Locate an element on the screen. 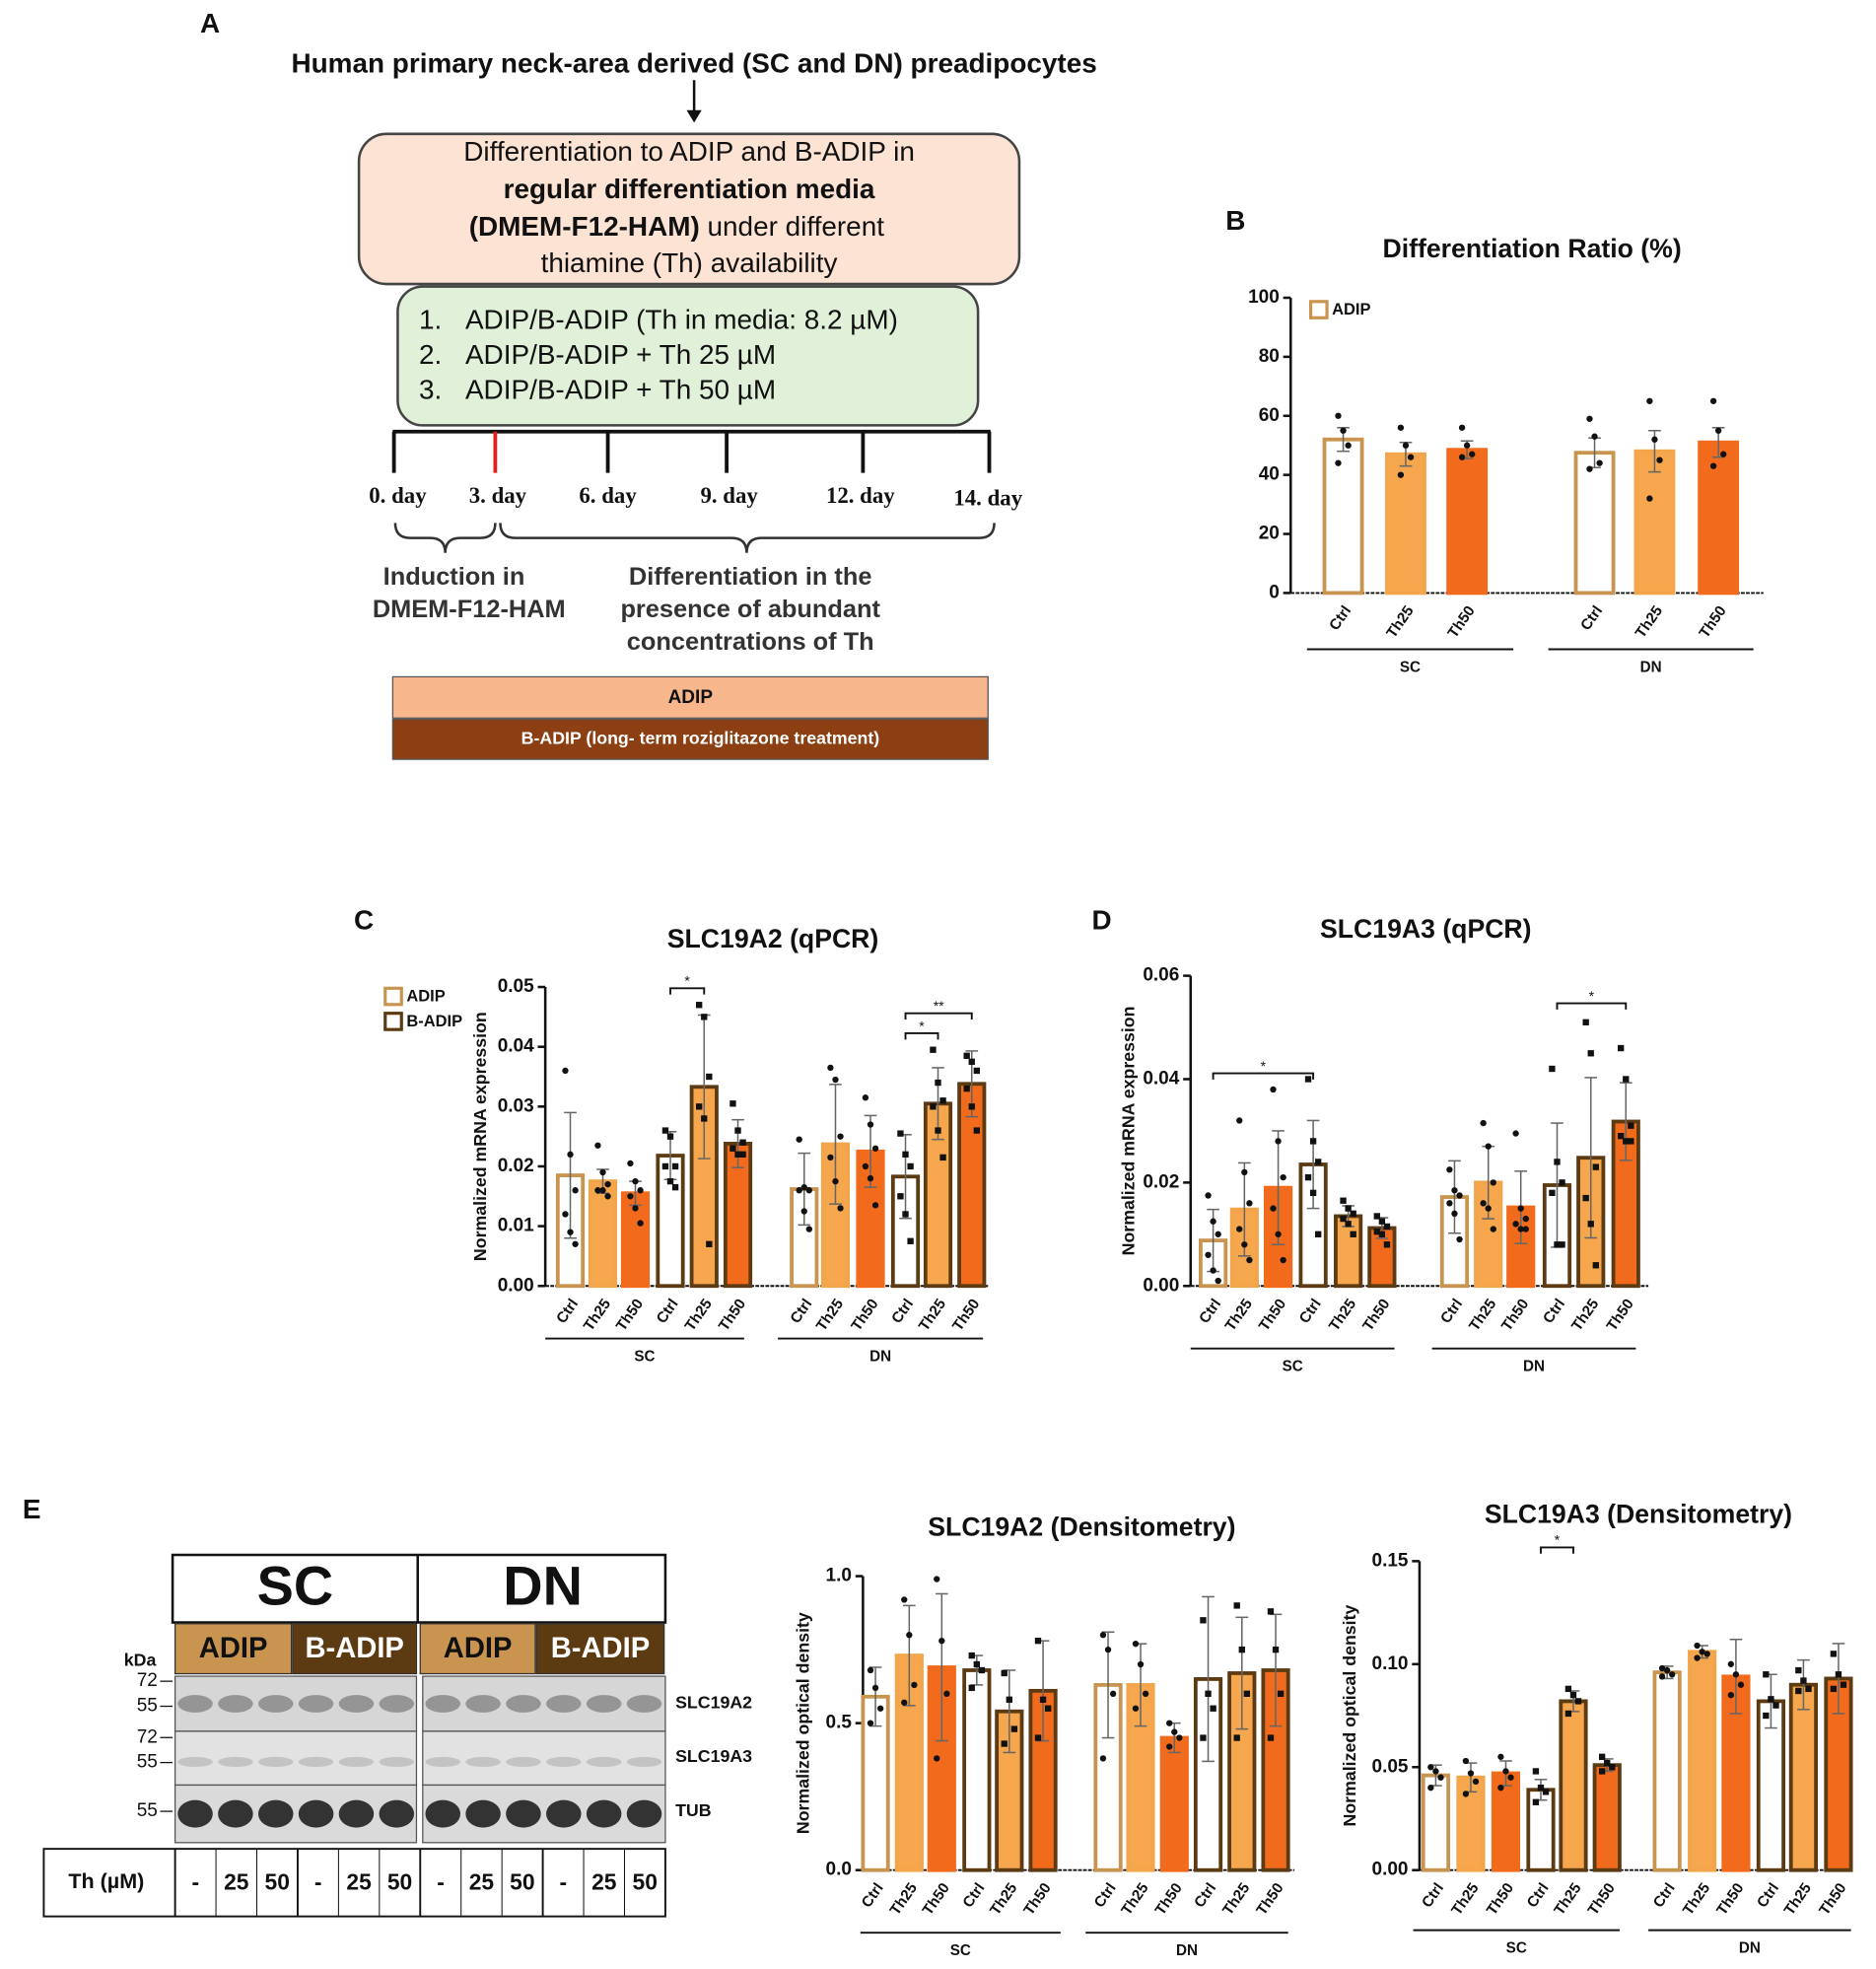  chart-title: SLC19A3 (qPCR) is located at coordinates (1426, 929).